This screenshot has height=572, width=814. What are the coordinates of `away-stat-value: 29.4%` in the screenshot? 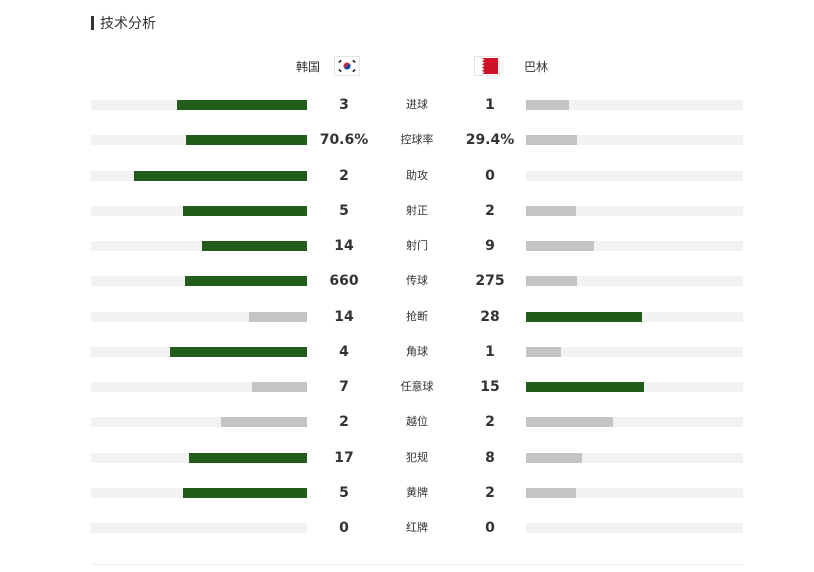 It's located at (490, 140).